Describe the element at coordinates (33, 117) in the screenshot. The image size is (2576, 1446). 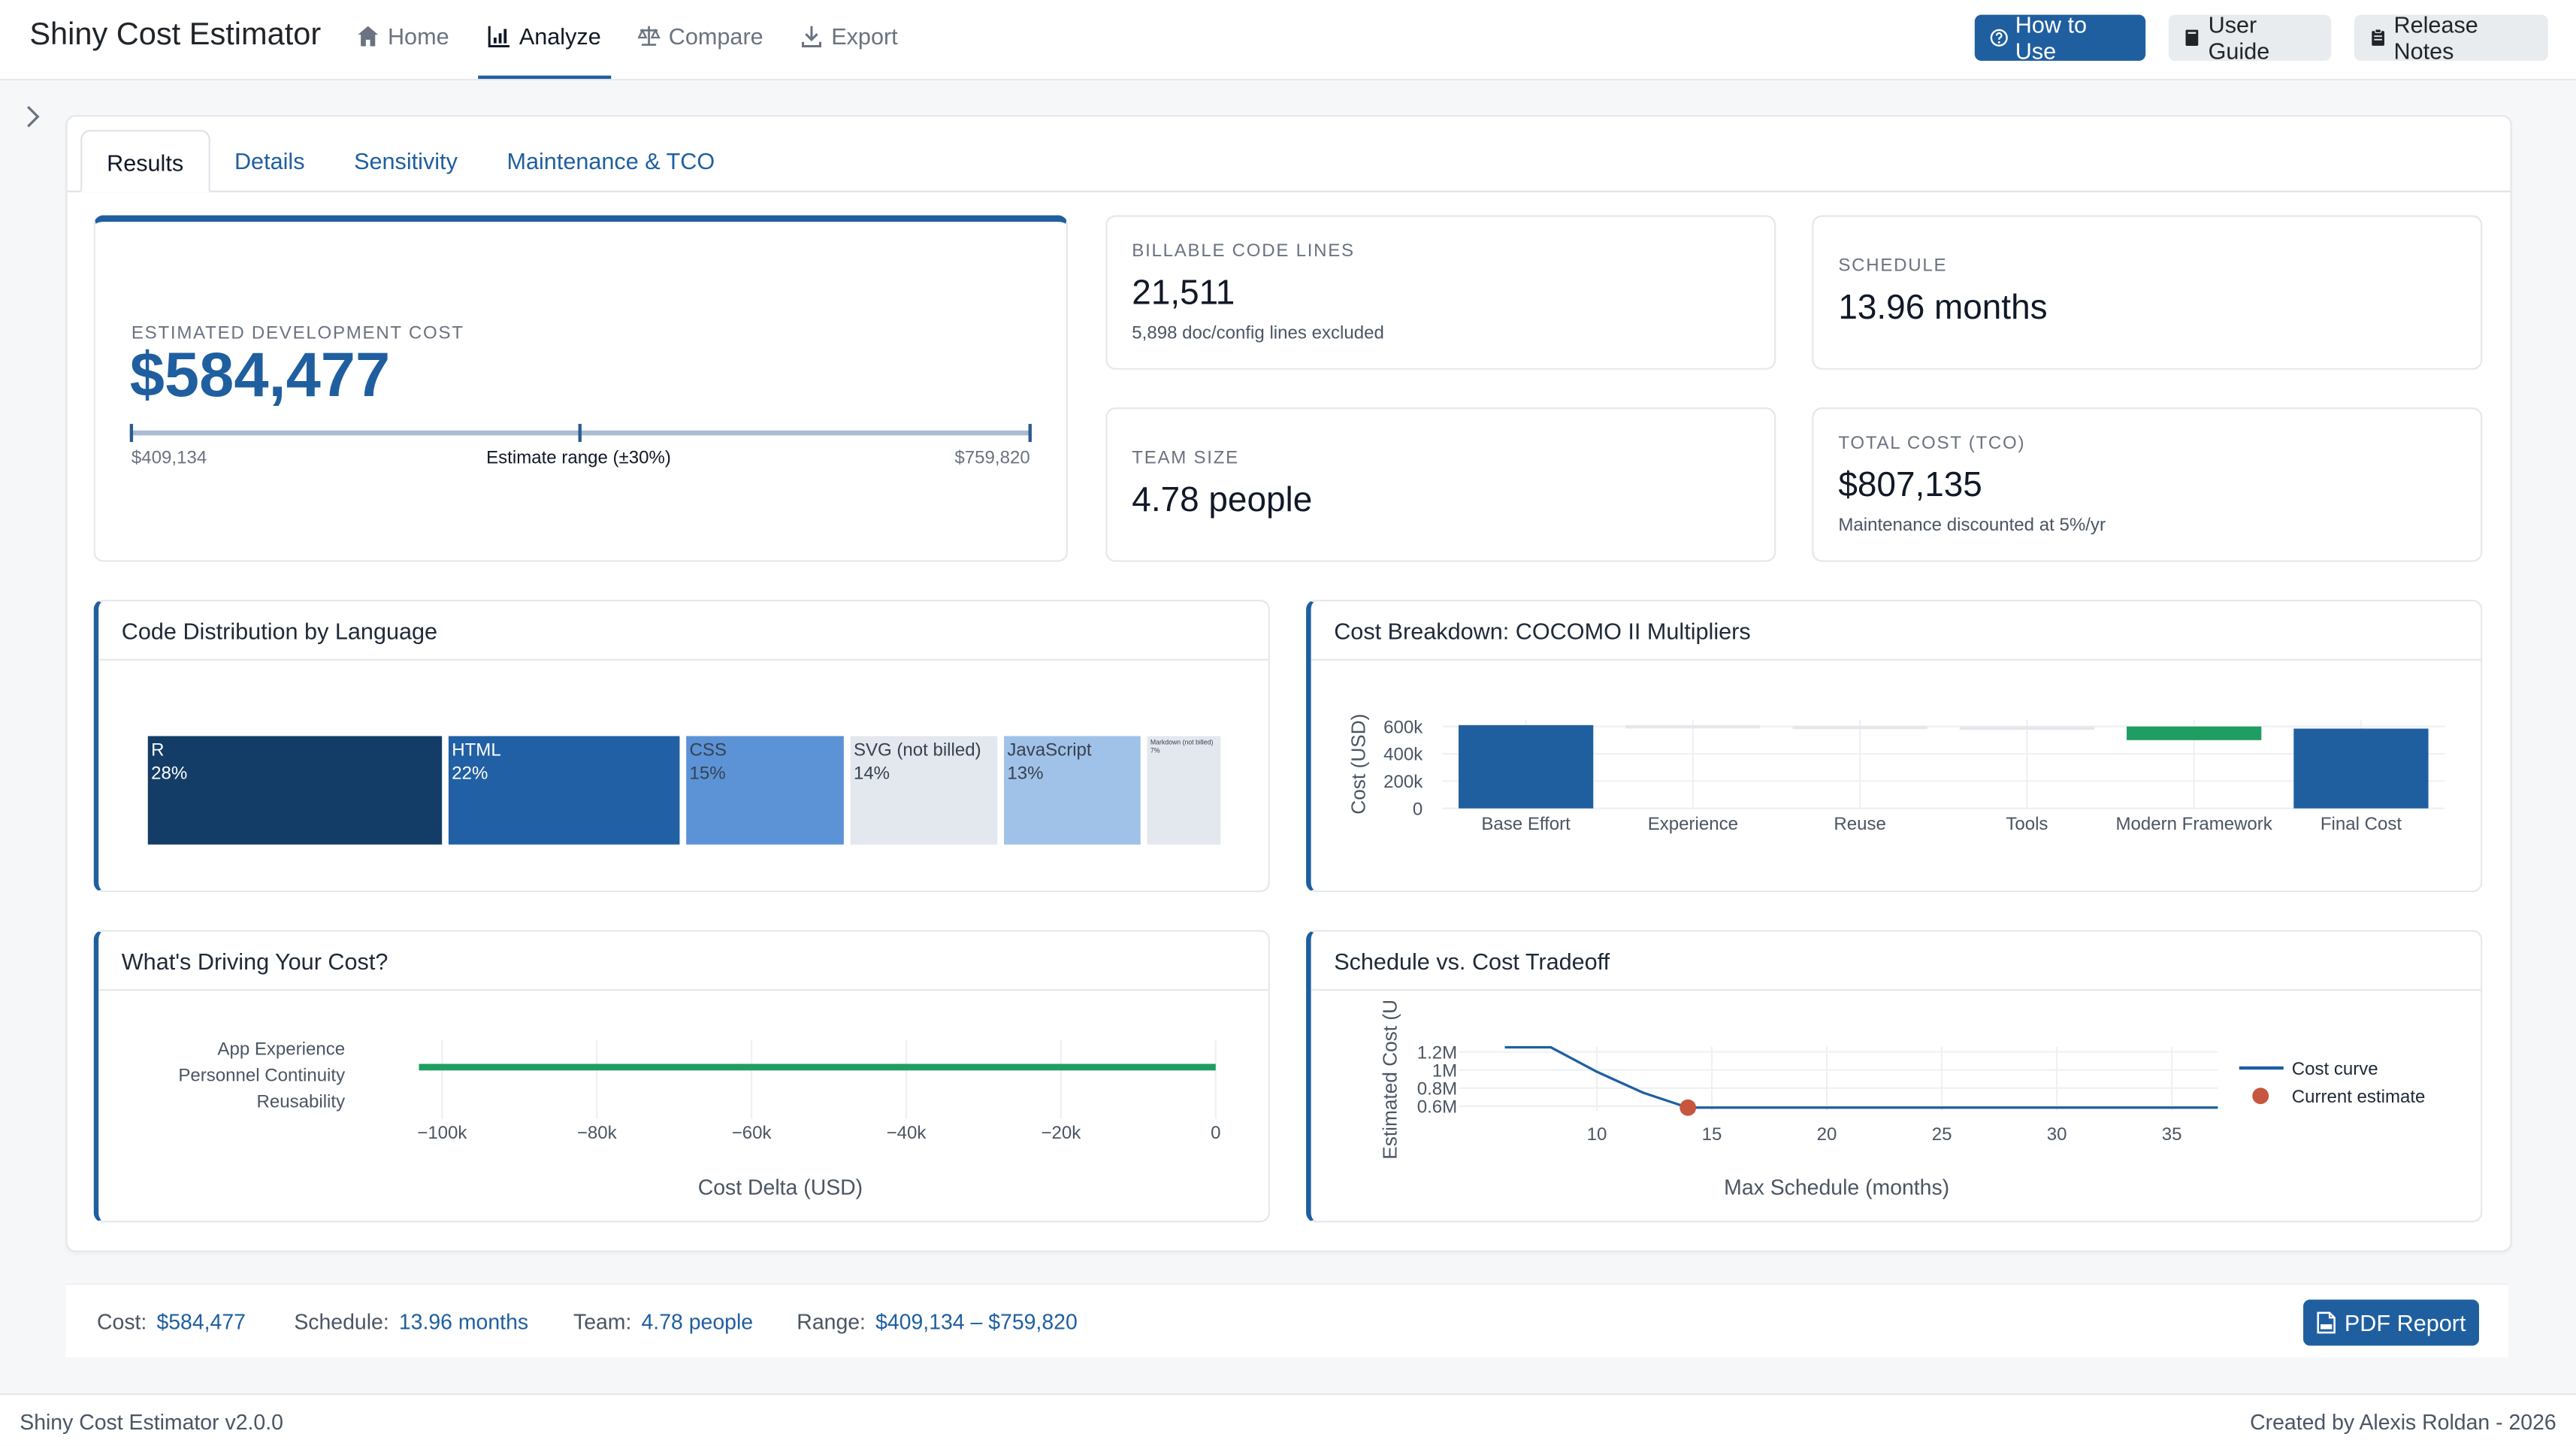
I see `chevron-right-icon` at that location.